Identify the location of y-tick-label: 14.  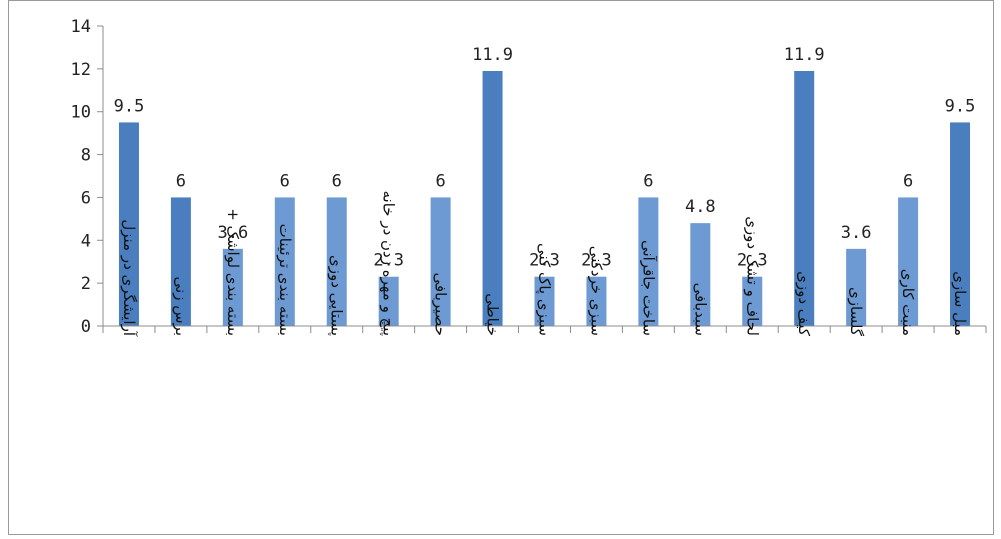
(81, 27).